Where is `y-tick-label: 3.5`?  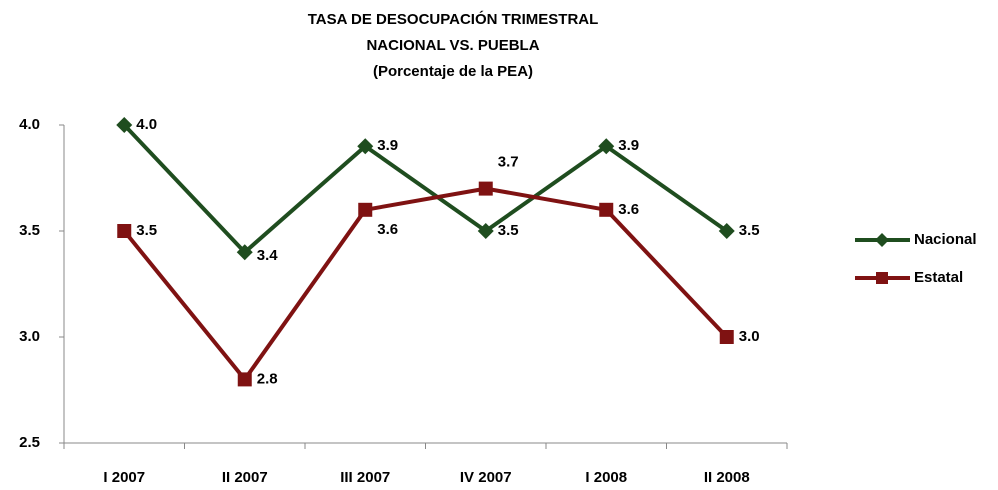
y-tick-label: 3.5 is located at coordinates (29, 230).